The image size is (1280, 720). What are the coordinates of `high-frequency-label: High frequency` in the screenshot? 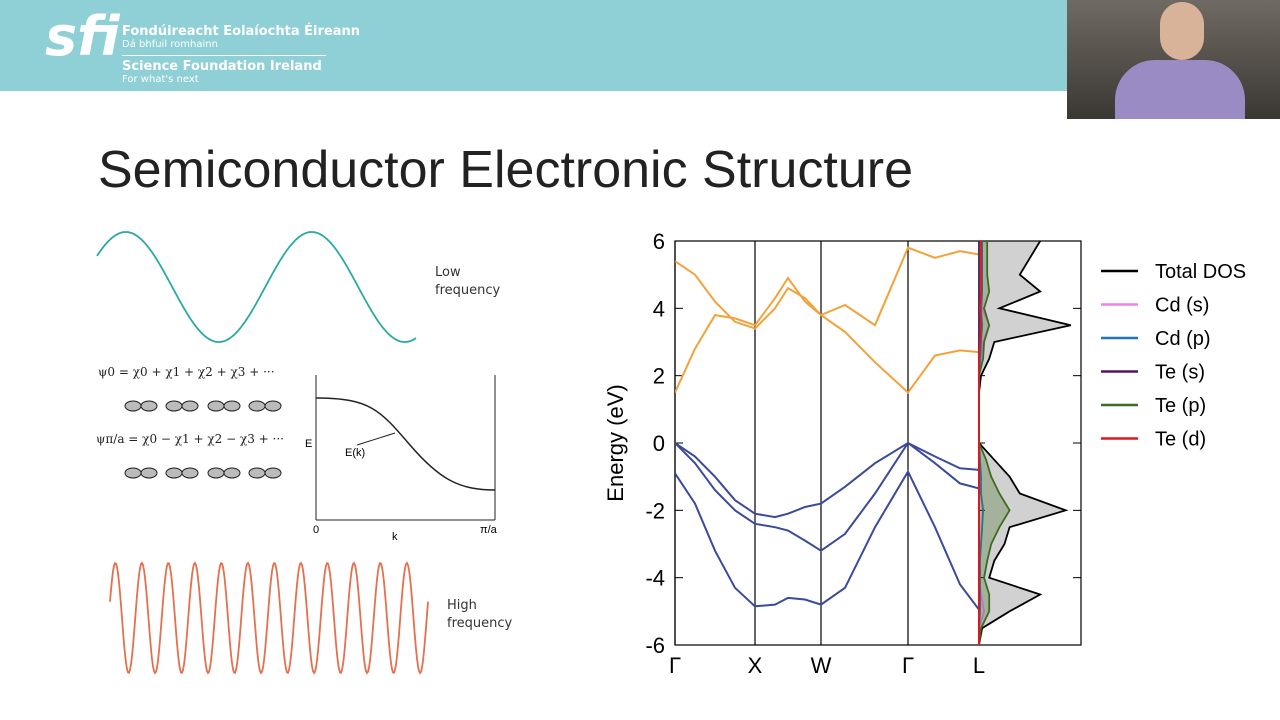 It's located at (480, 614).